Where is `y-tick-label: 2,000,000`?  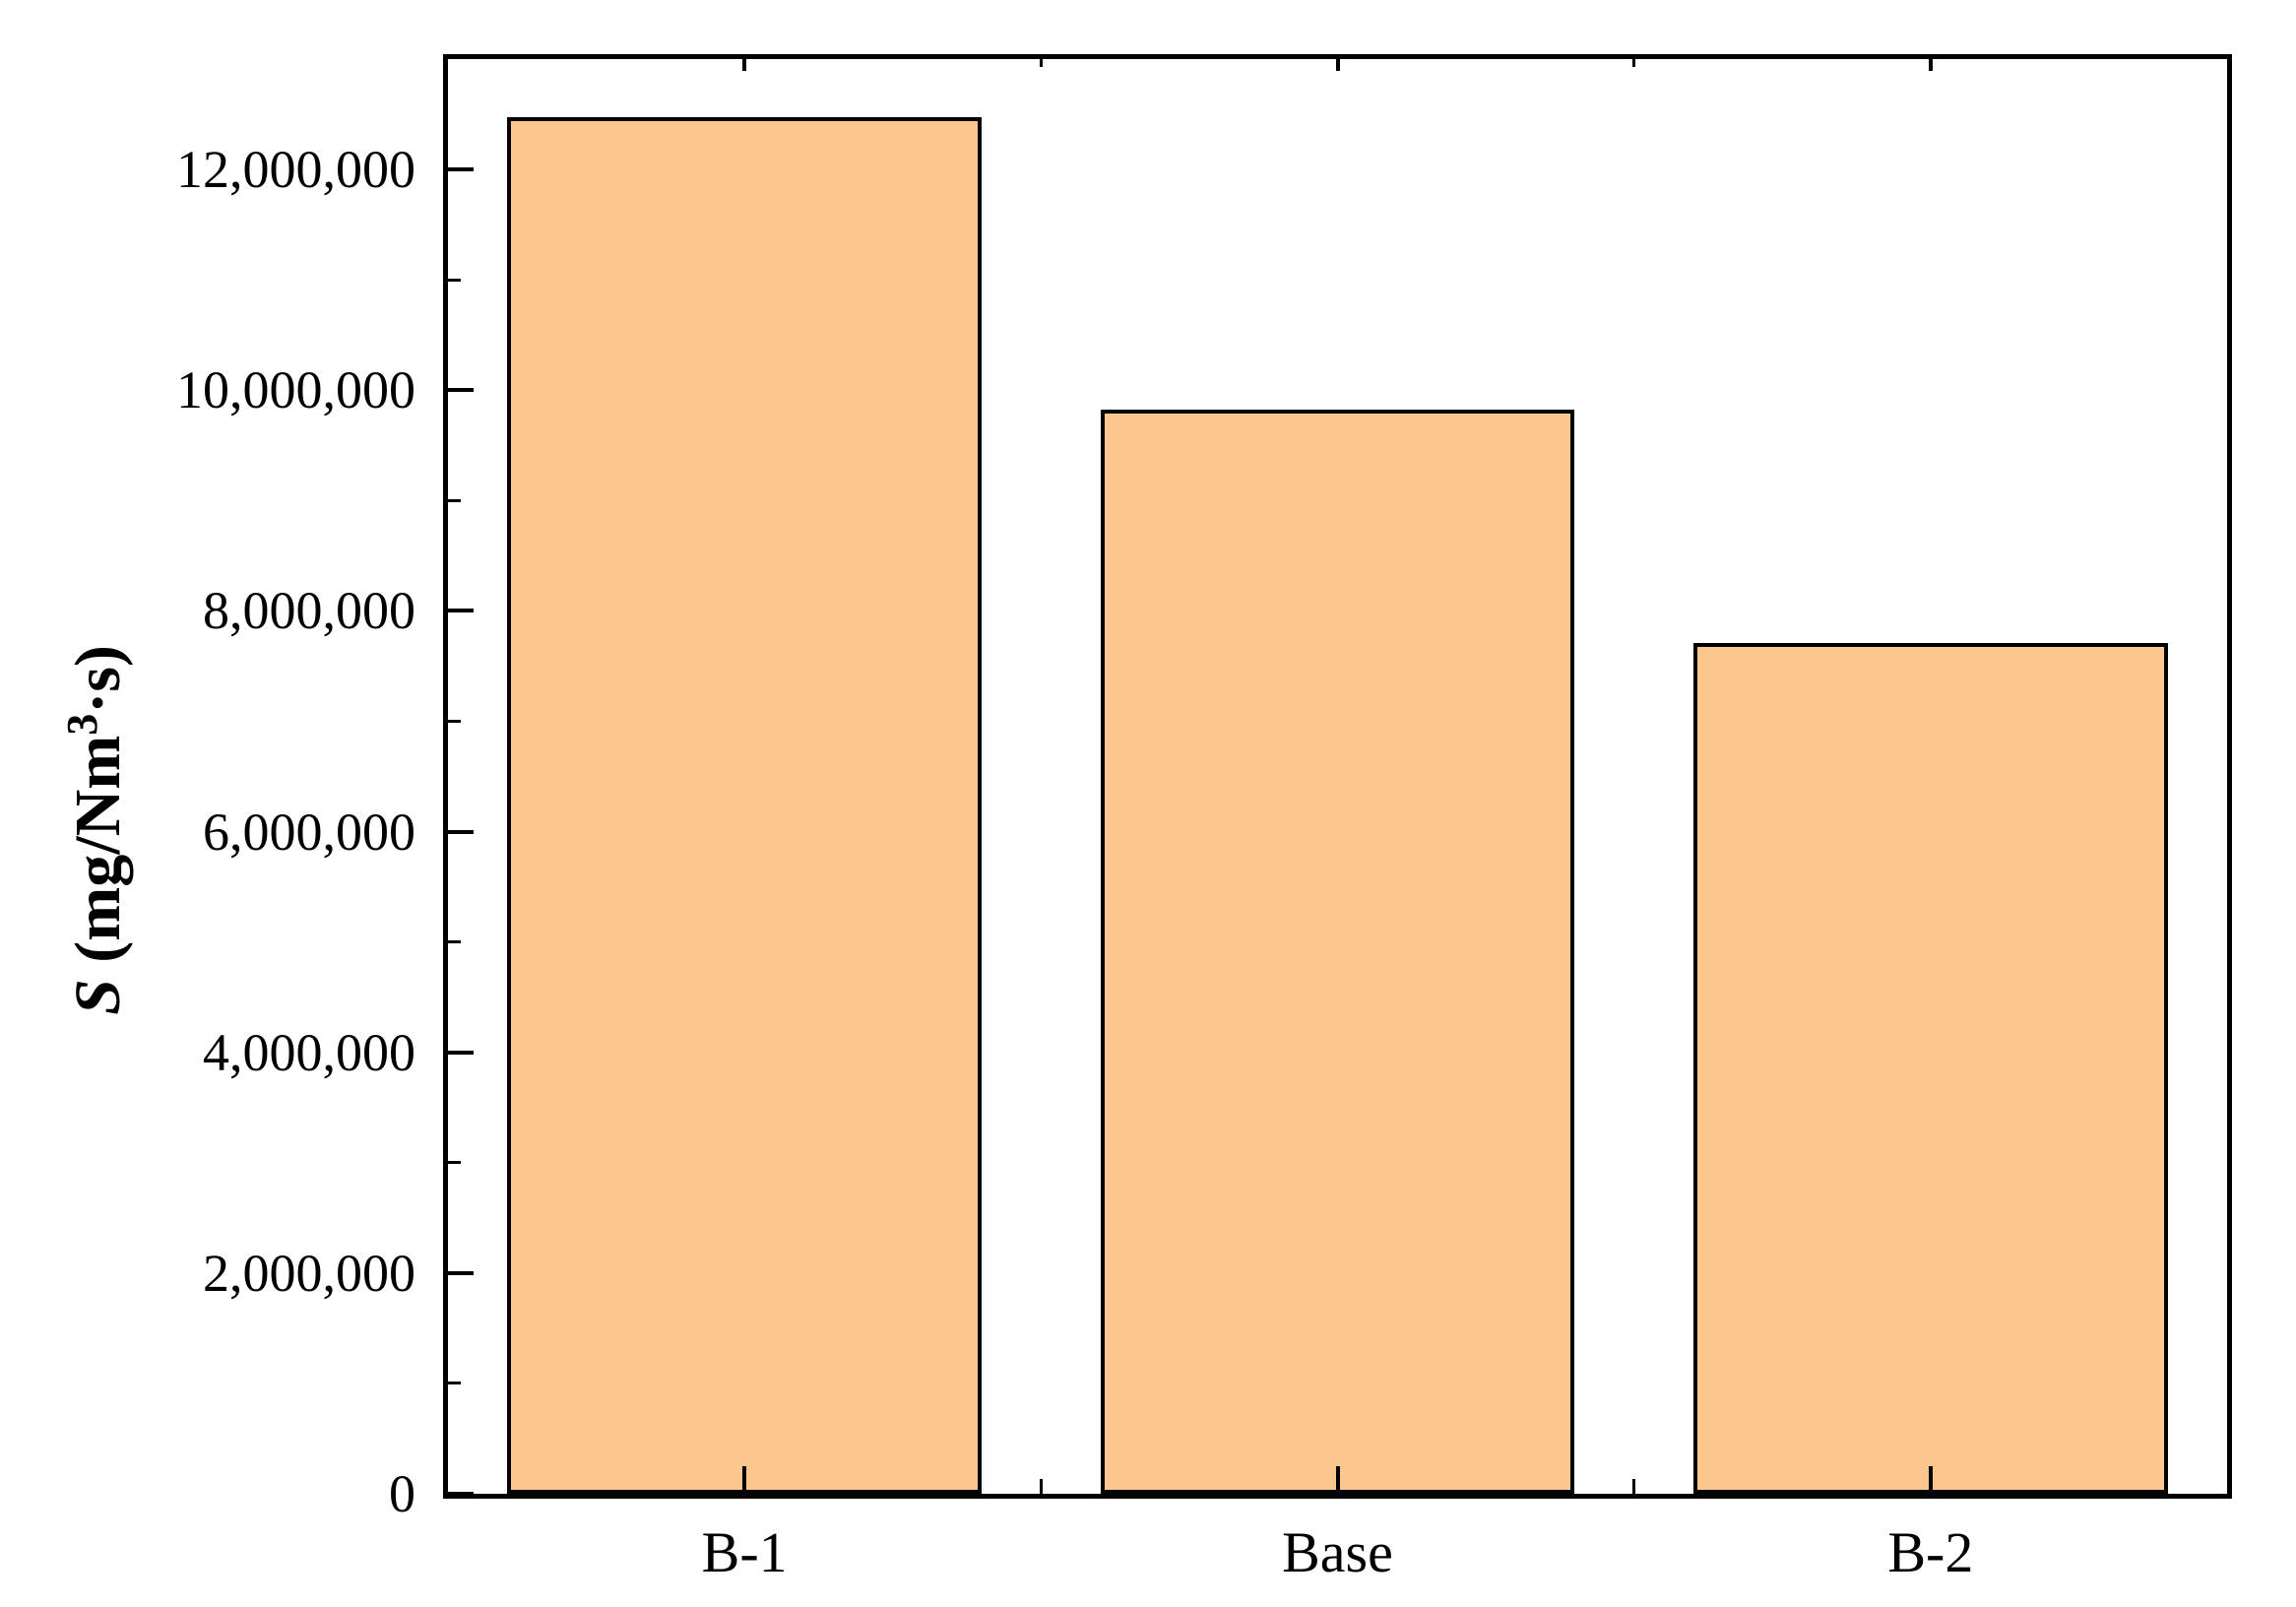 y-tick-label: 2,000,000 is located at coordinates (309, 1273).